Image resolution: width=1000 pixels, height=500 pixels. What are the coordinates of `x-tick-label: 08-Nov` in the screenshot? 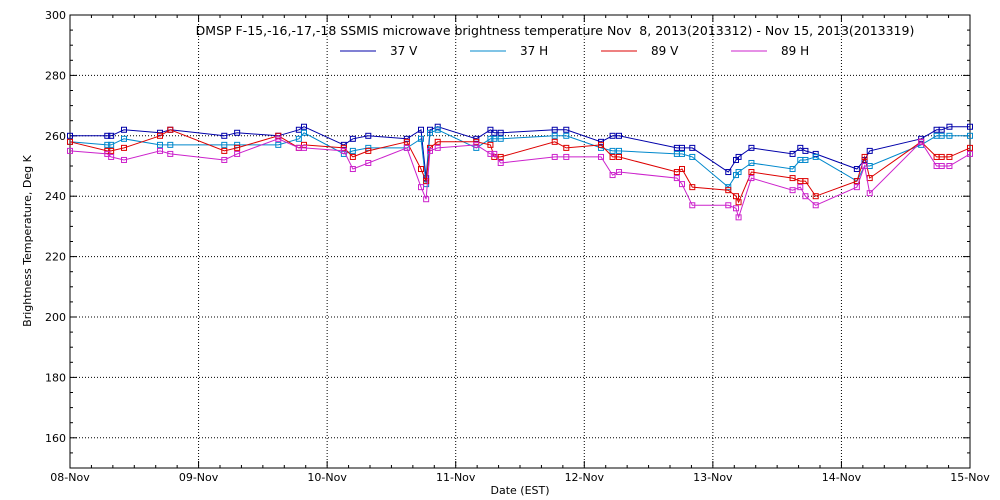 It's located at (70, 477).